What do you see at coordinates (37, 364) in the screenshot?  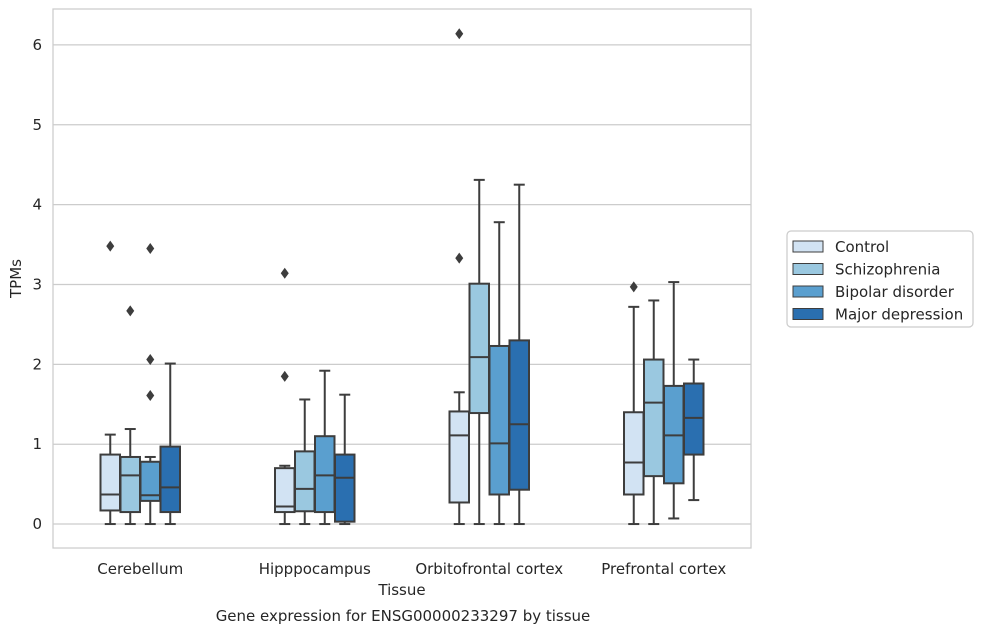 I see `y-tick-label: 2` at bounding box center [37, 364].